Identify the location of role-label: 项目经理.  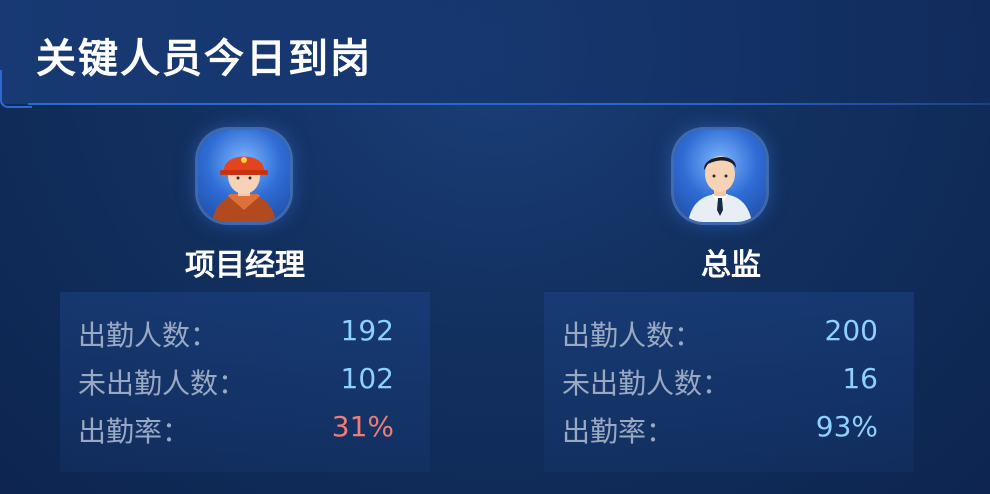
(245, 265).